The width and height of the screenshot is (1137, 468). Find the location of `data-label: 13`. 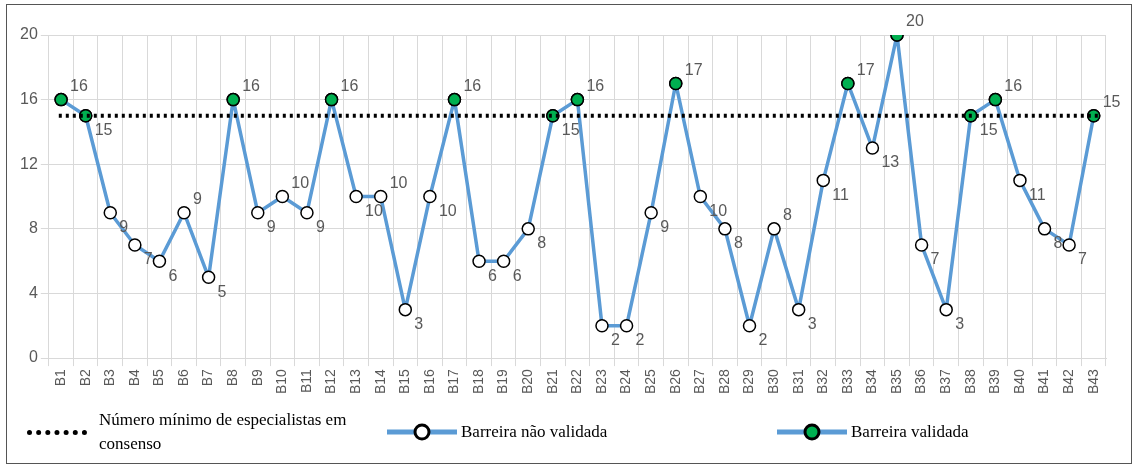

data-label: 13 is located at coordinates (890, 162).